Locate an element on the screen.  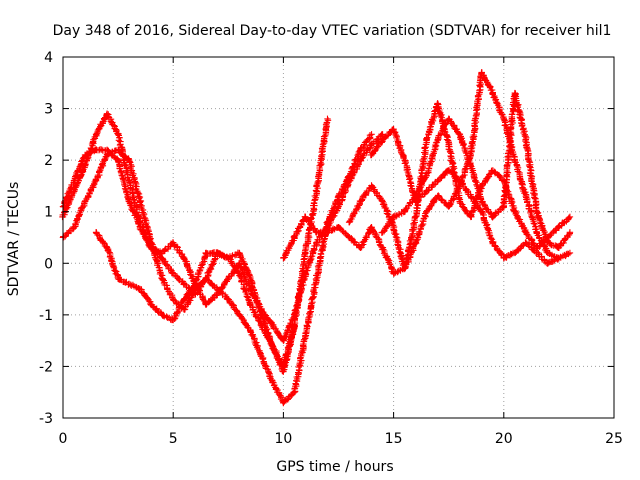
x-tick-label: 0 is located at coordinates (63, 439).